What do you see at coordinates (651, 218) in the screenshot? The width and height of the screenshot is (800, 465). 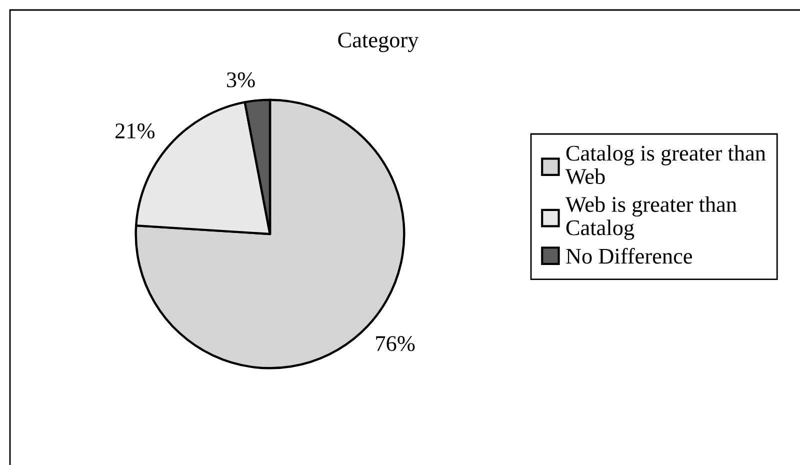 I see `legend-label: Web is greater than Catalog` at bounding box center [651, 218].